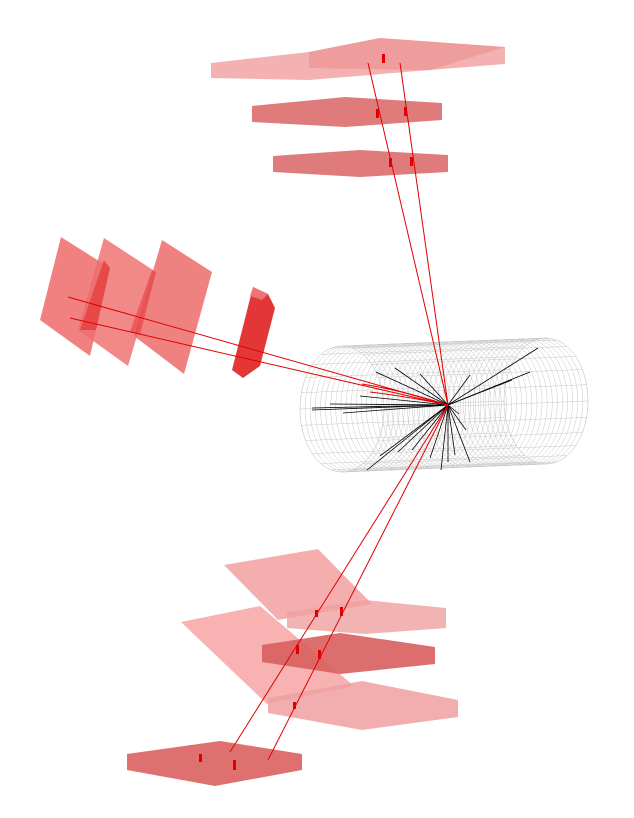 This screenshot has height=818, width=634. What do you see at coordinates (360, 163) in the screenshot?
I see `top-chamber-lower` at bounding box center [360, 163].